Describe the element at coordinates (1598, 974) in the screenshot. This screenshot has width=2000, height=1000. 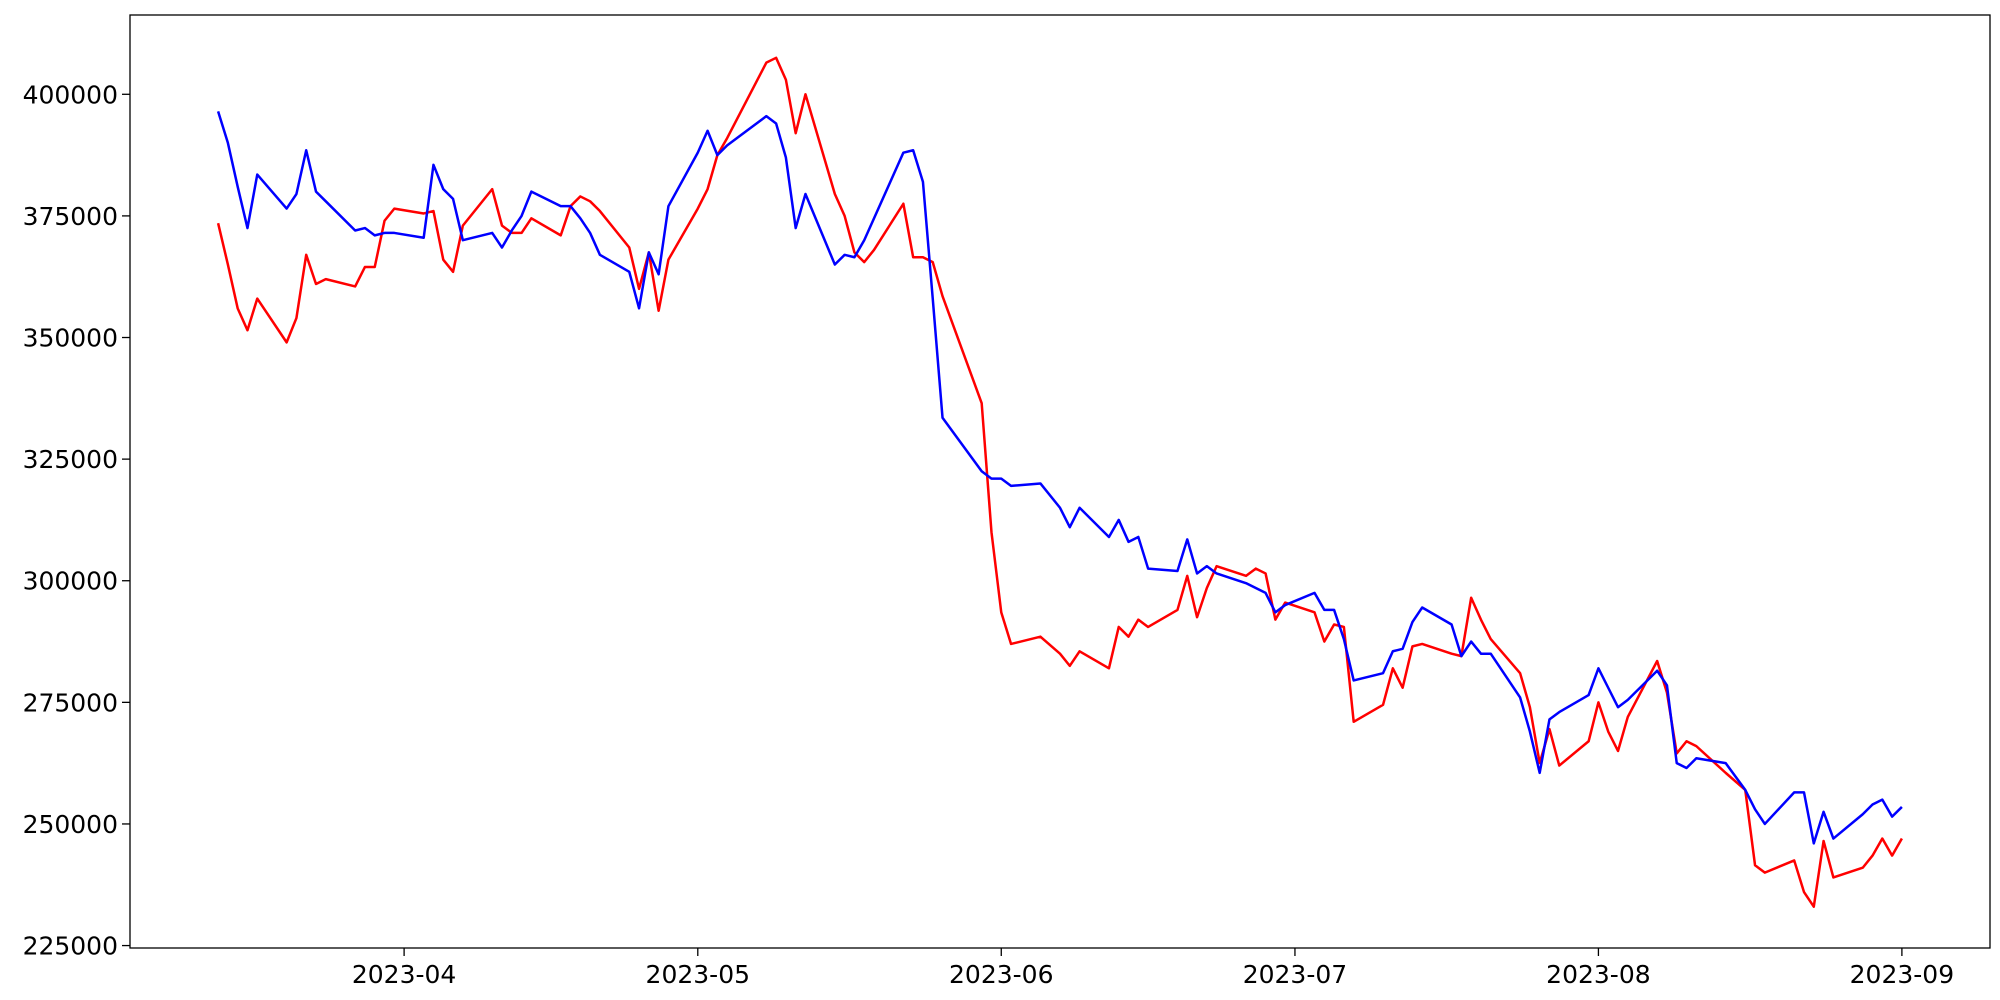
I see `x-tick-label: 2023-08` at that location.